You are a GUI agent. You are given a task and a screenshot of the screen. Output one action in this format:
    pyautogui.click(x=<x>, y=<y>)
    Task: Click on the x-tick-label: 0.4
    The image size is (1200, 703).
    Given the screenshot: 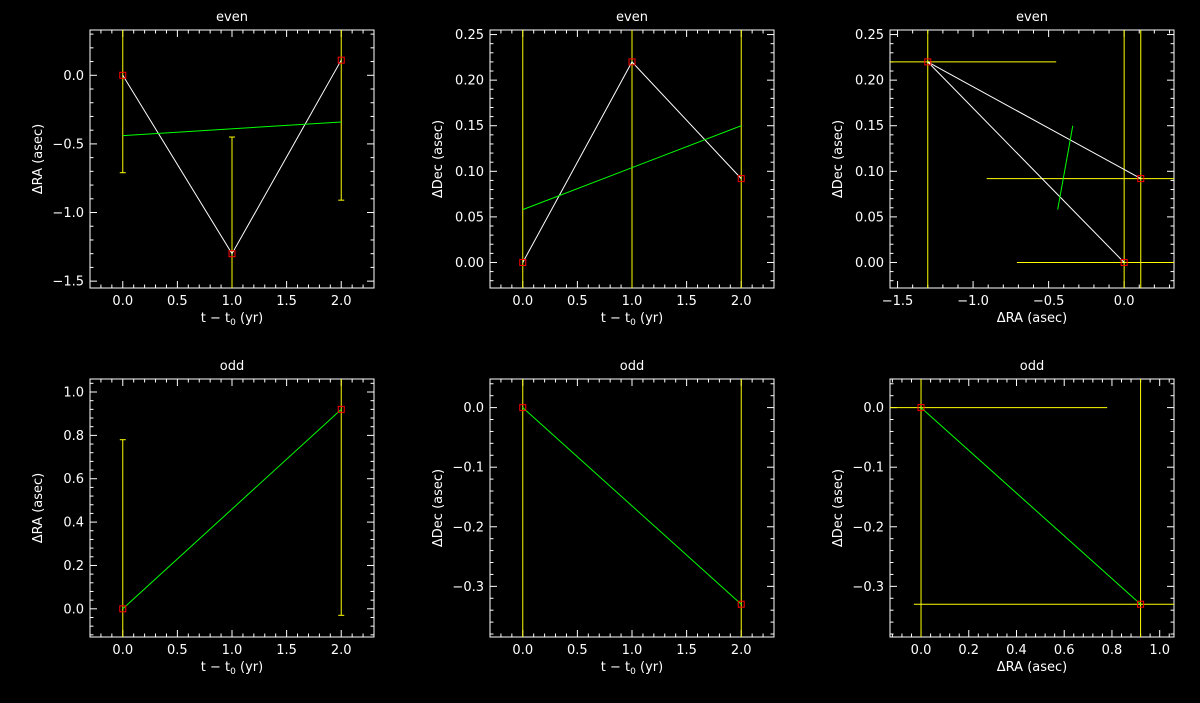 What is the action you would take?
    pyautogui.click(x=1016, y=650)
    